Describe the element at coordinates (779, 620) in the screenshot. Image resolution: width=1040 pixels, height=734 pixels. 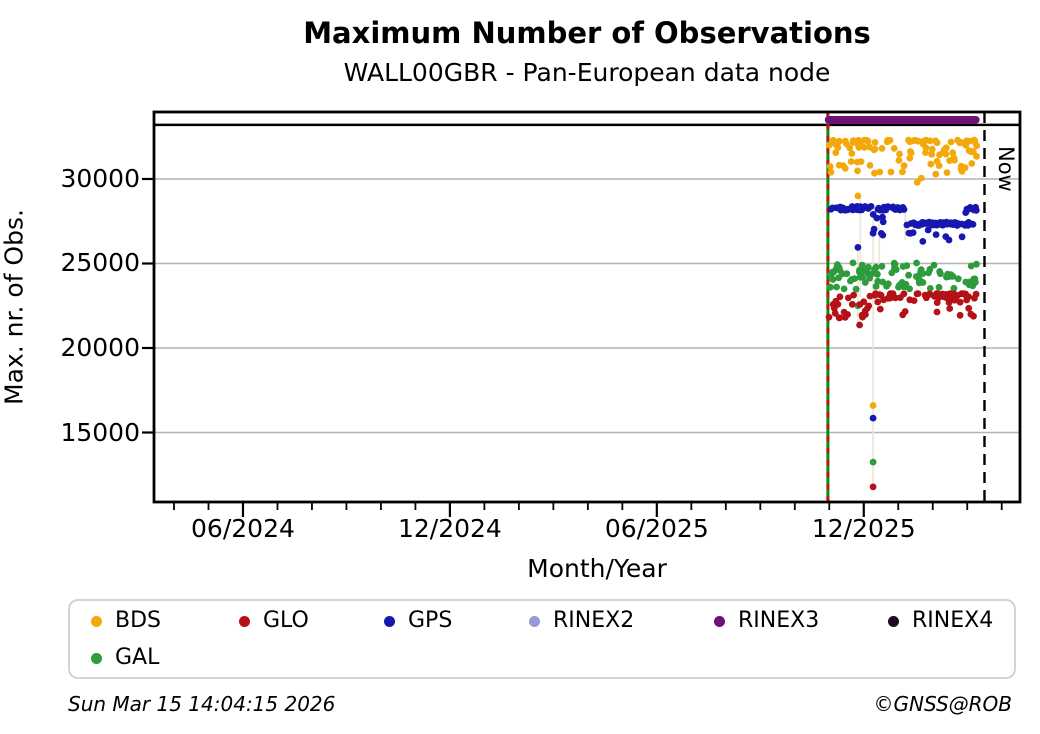
I see `legend-label: RINEX3` at that location.